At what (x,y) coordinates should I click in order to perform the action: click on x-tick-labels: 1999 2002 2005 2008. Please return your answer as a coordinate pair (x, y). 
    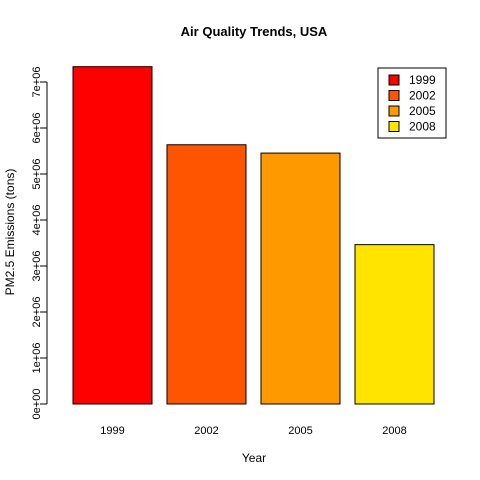
    Looking at the image, I should click on (253, 431).